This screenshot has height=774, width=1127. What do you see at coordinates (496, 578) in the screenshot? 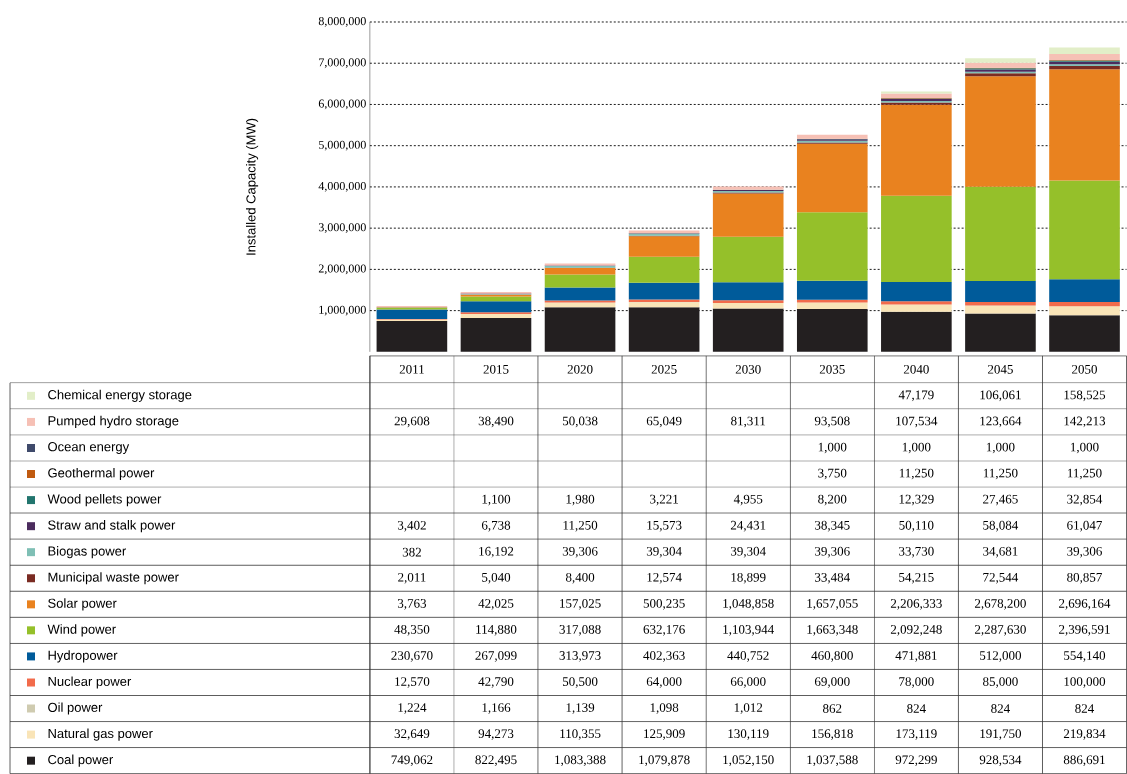
I see `data-label: 5,040` at bounding box center [496, 578].